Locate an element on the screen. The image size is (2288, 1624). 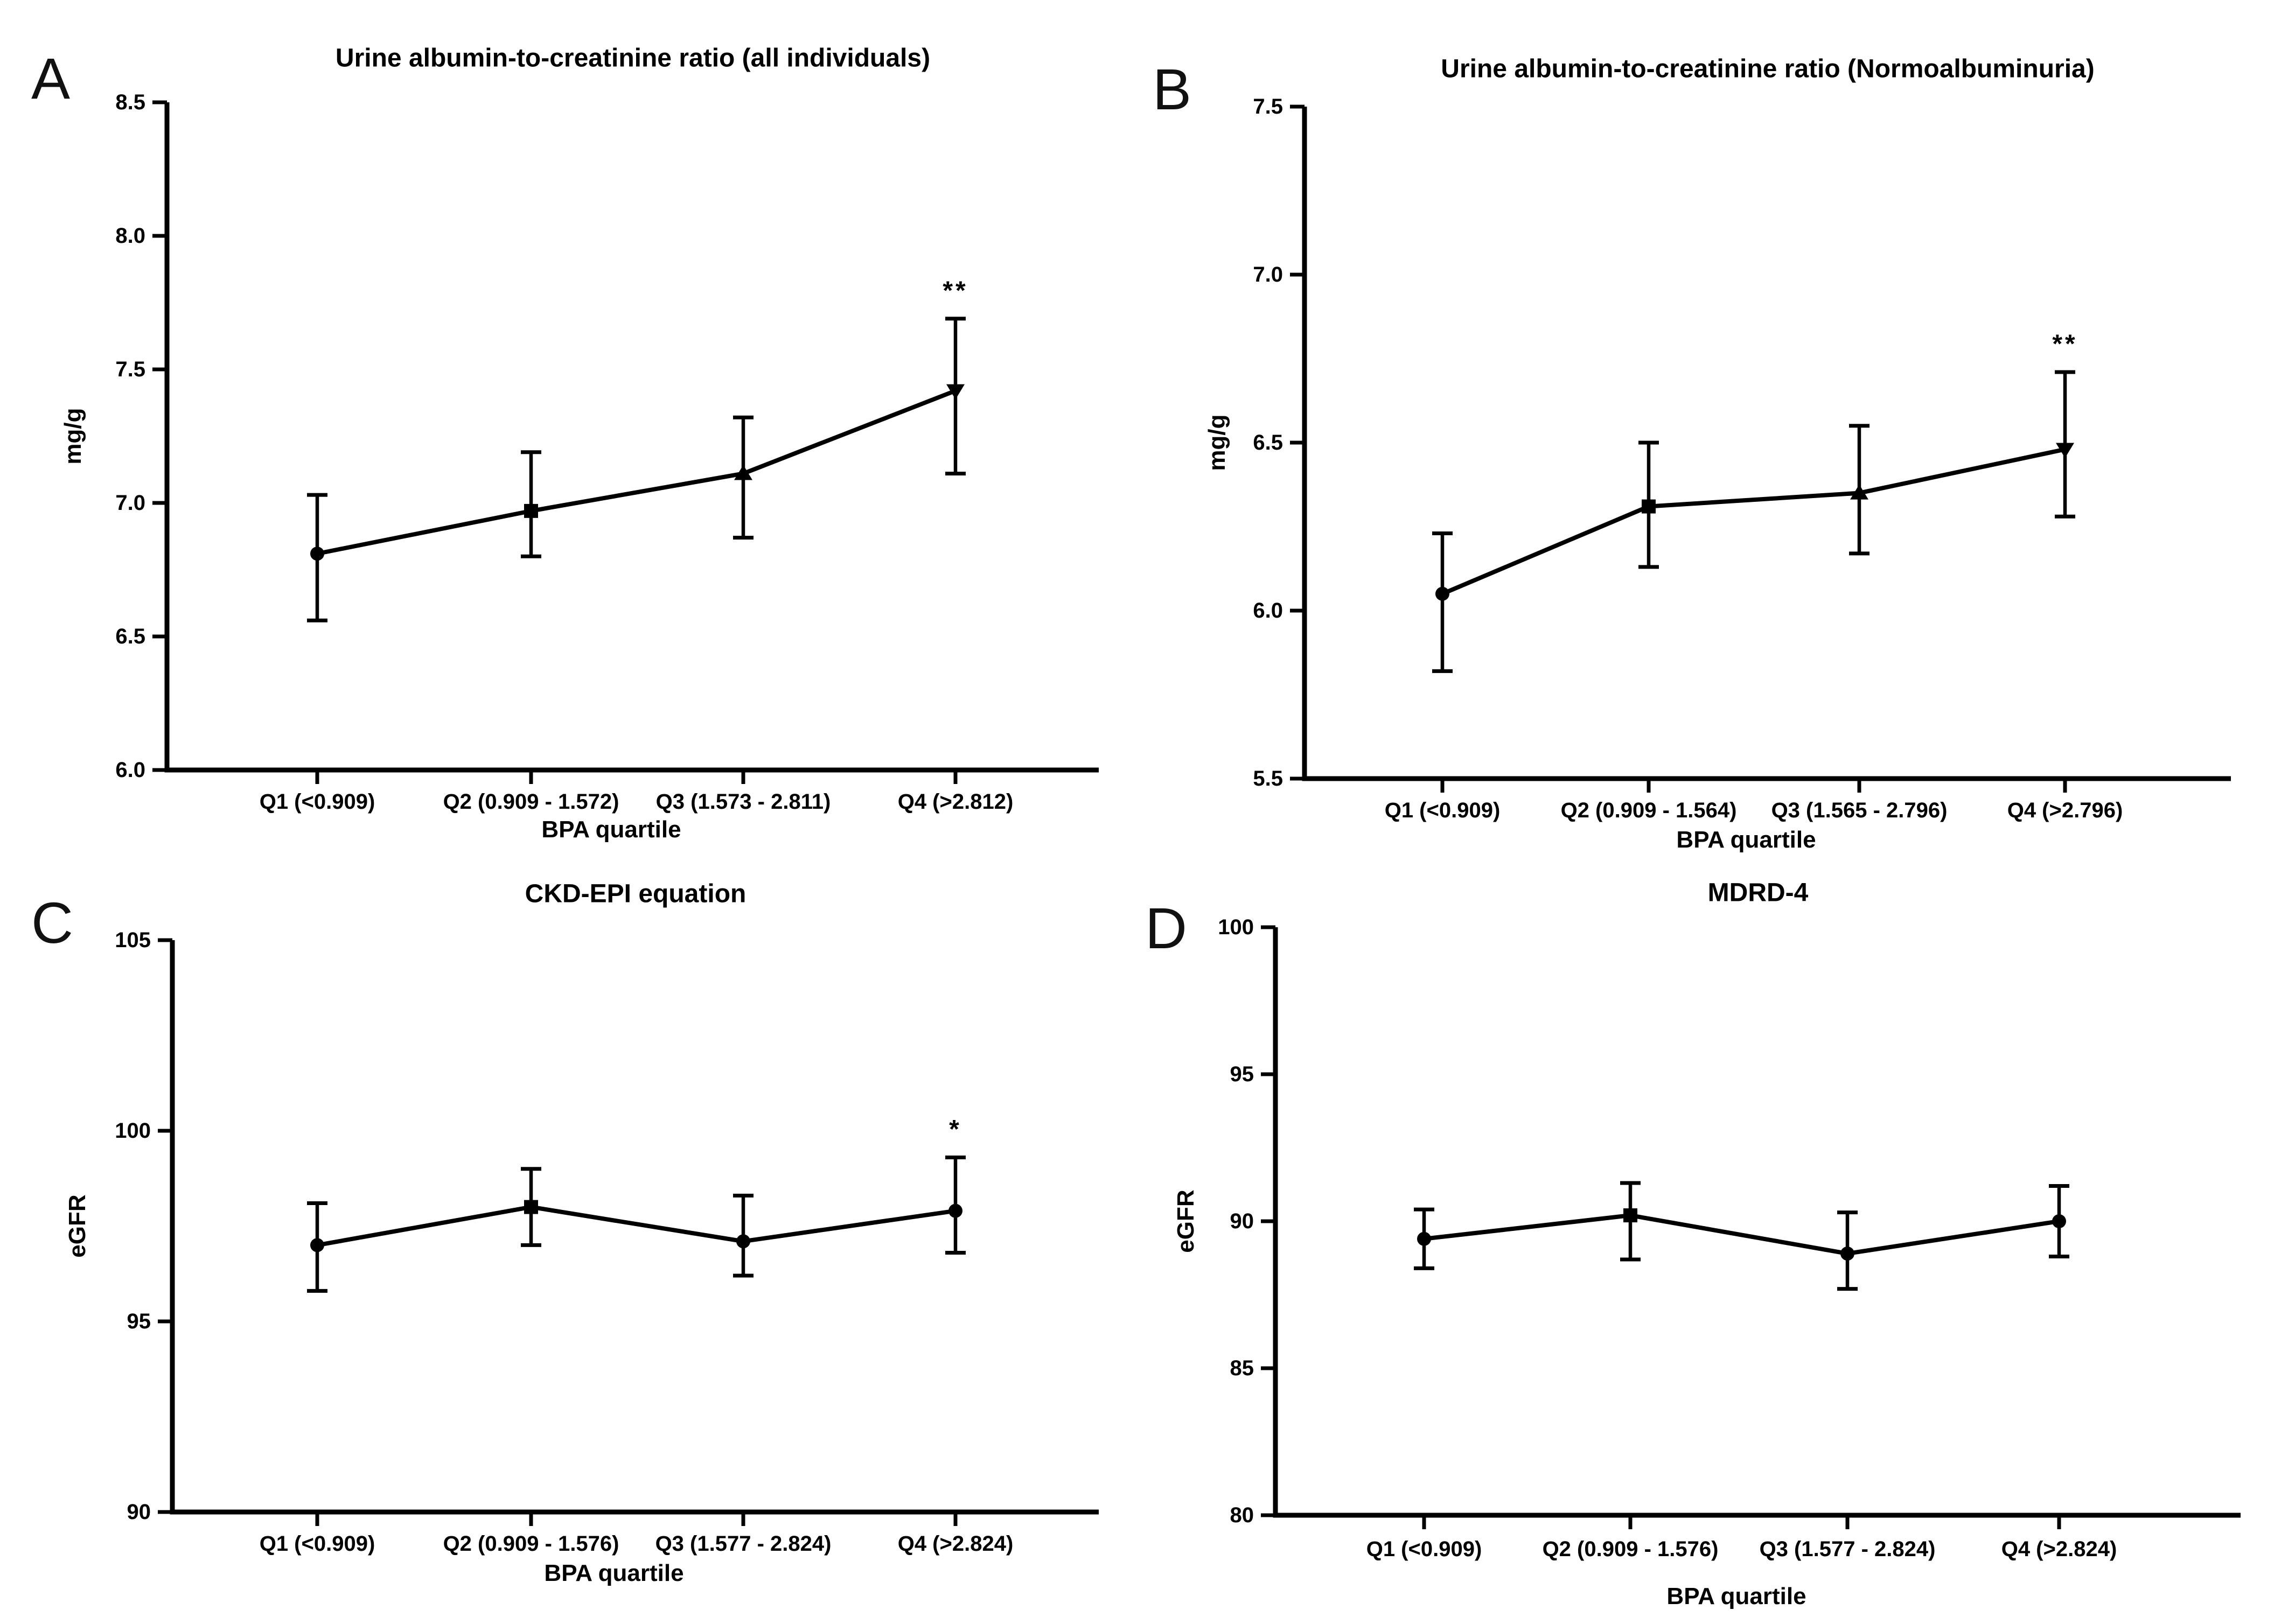
x-tick-label: Q4 (>2.796) is located at coordinates (2065, 810).